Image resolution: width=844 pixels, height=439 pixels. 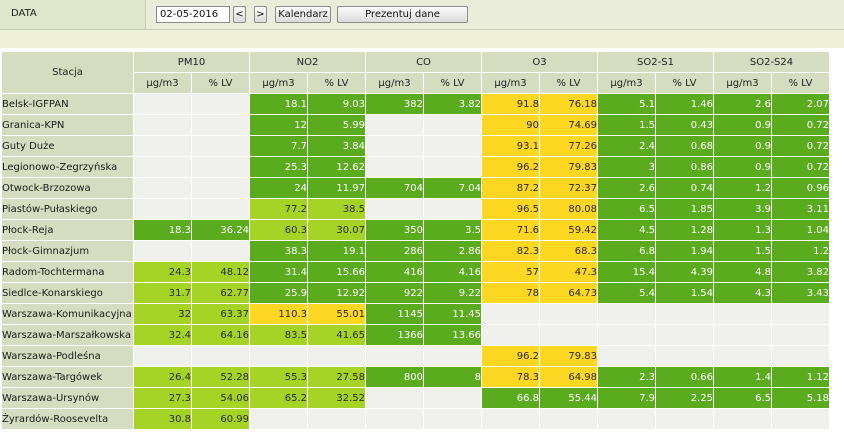 I want to click on measurement-cell: 48.12, so click(x=220, y=272).